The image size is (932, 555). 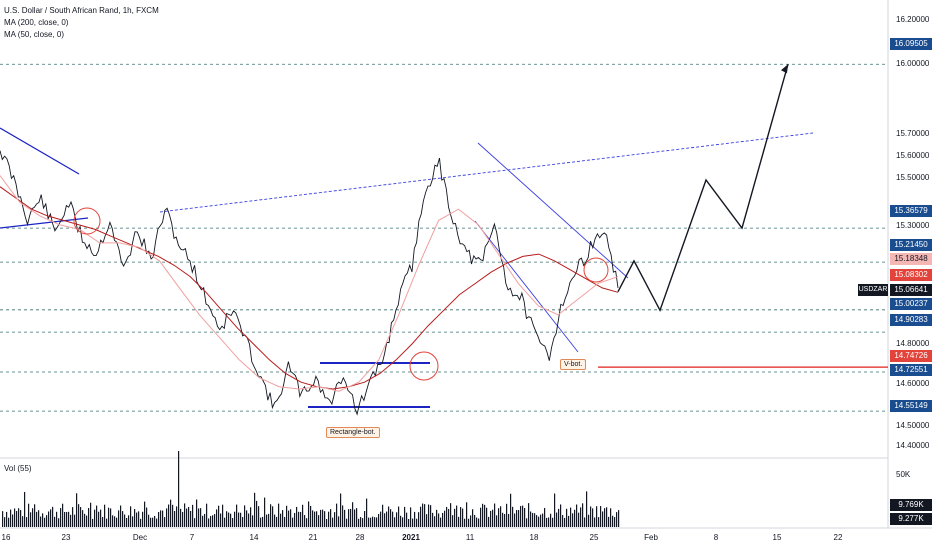 I want to click on v-bottom-annotation: V-bot., so click(x=573, y=364).